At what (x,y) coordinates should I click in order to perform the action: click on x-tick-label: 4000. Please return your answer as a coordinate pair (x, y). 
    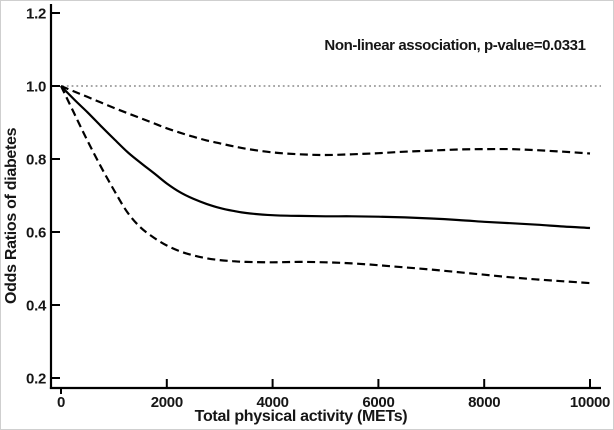
    Looking at the image, I should click on (273, 402).